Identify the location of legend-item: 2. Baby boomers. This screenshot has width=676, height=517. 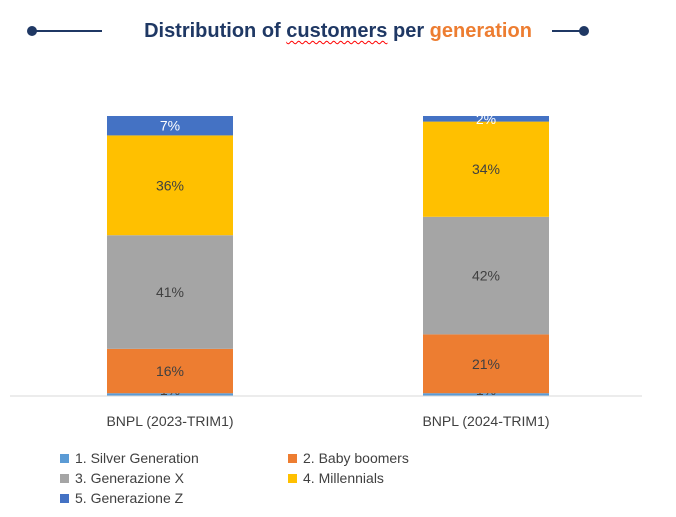
(348, 458).